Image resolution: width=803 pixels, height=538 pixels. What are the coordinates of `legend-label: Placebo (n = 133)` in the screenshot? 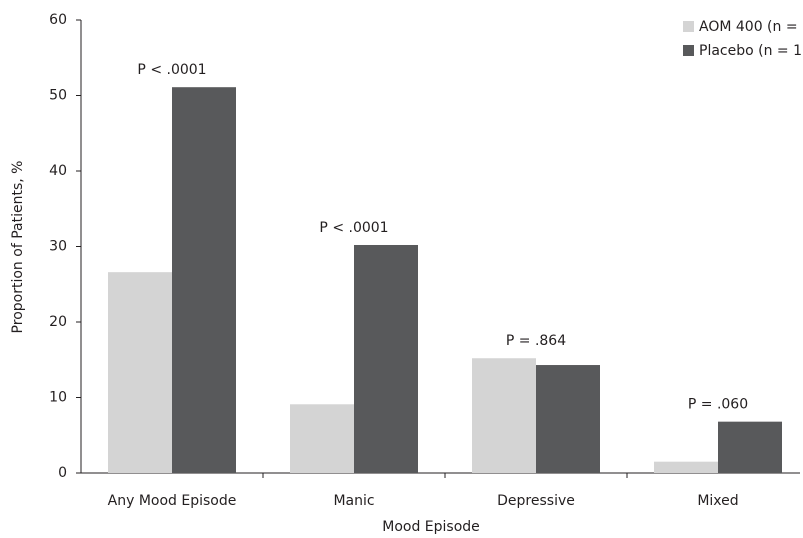 It's located at (751, 51).